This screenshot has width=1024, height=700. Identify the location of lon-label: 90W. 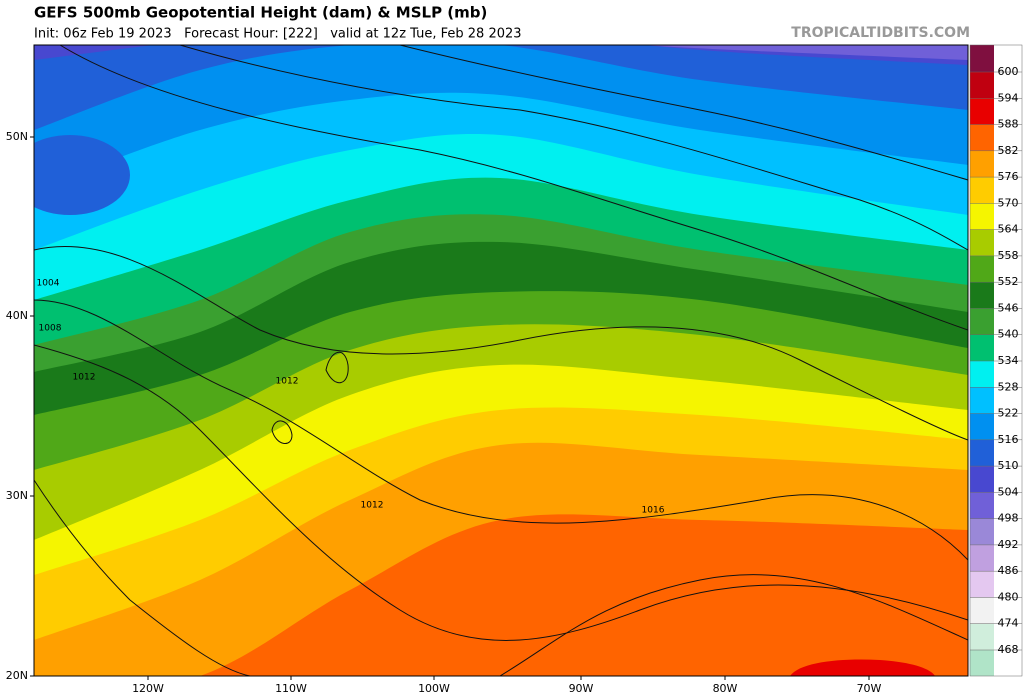
(581, 688).